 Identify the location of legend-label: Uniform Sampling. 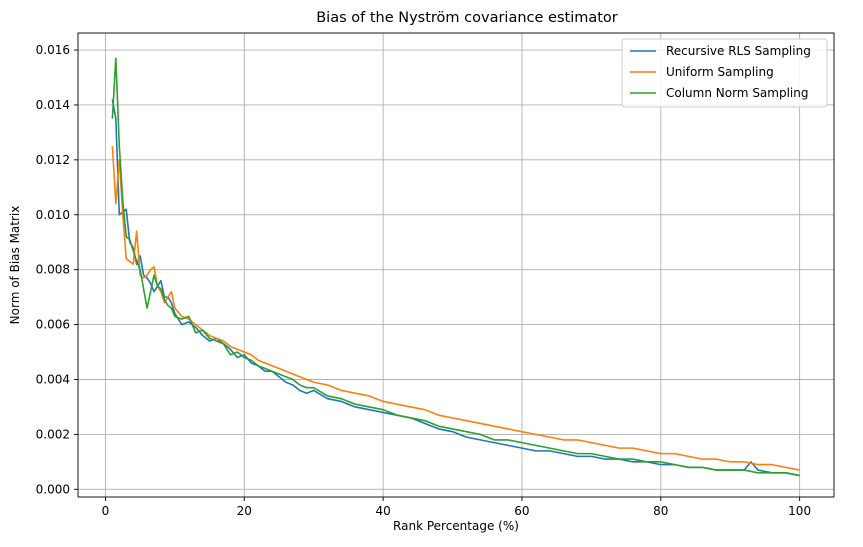
(720, 72).